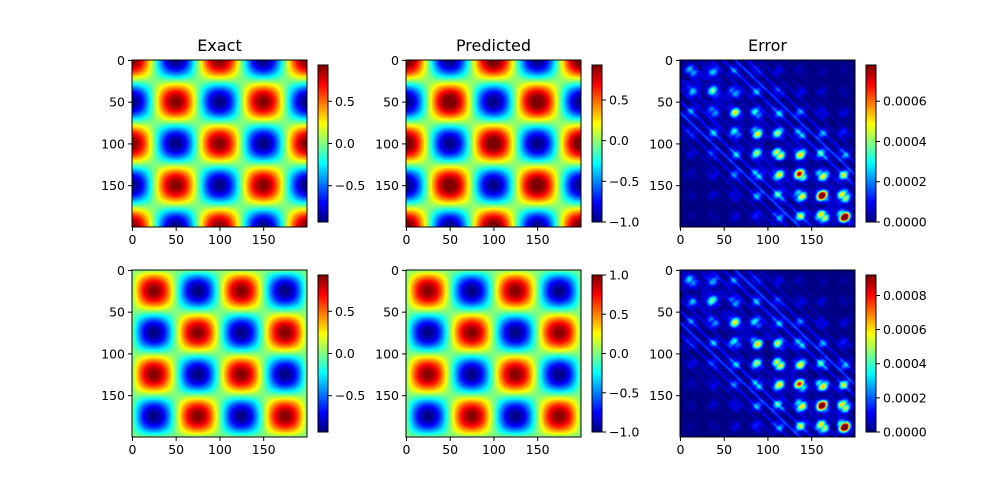 This screenshot has width=1000, height=500. I want to click on colorbar: −1.0 −0.5 0.0 0.5 1.0, so click(615, 354).